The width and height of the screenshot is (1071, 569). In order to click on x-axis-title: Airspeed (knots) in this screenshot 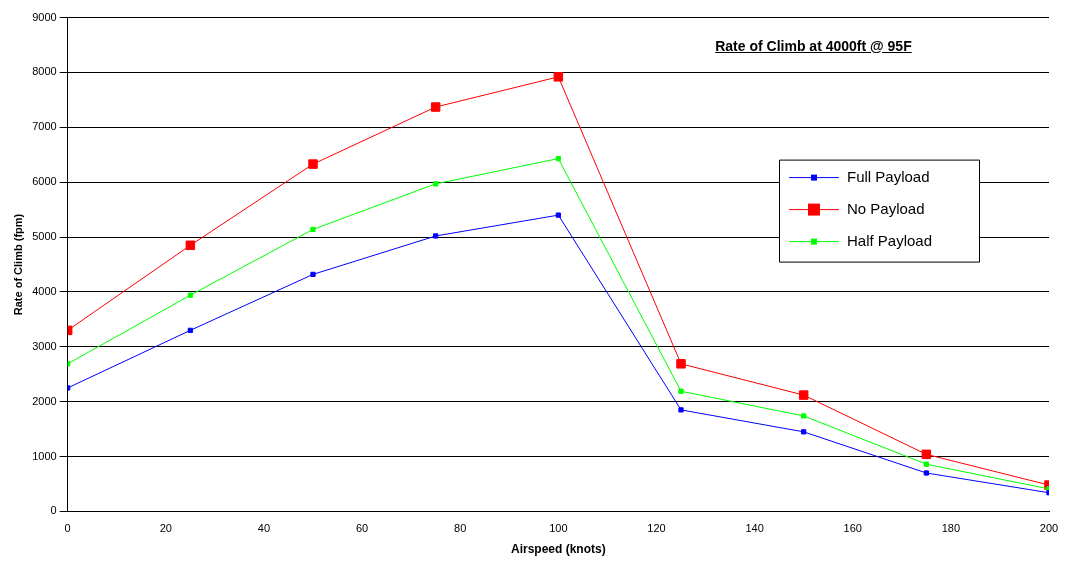, I will do `click(558, 549)`.